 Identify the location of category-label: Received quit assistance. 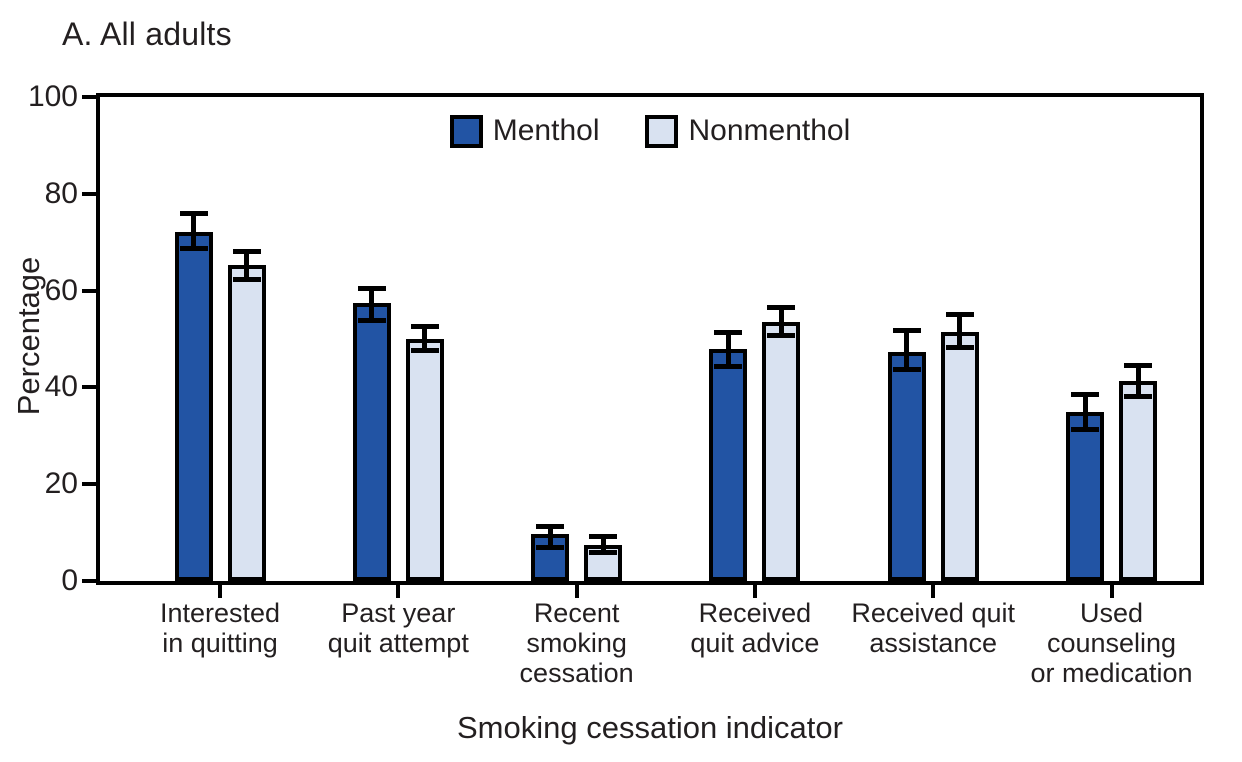
(933, 628).